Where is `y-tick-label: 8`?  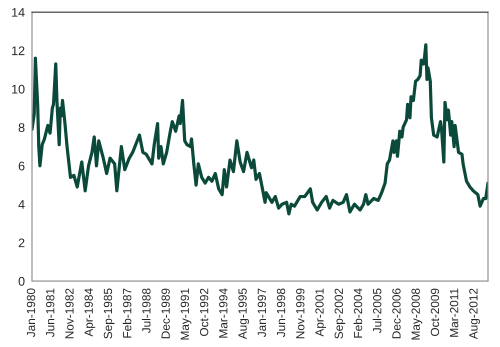
y-tick-label: 8 is located at coordinates (21, 127).